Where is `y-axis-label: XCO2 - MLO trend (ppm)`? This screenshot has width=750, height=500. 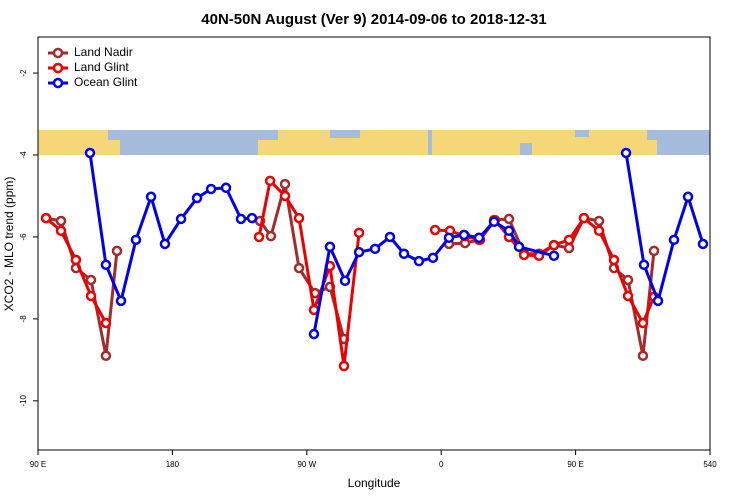 y-axis-label: XCO2 - MLO trend (ppm) is located at coordinates (9, 244).